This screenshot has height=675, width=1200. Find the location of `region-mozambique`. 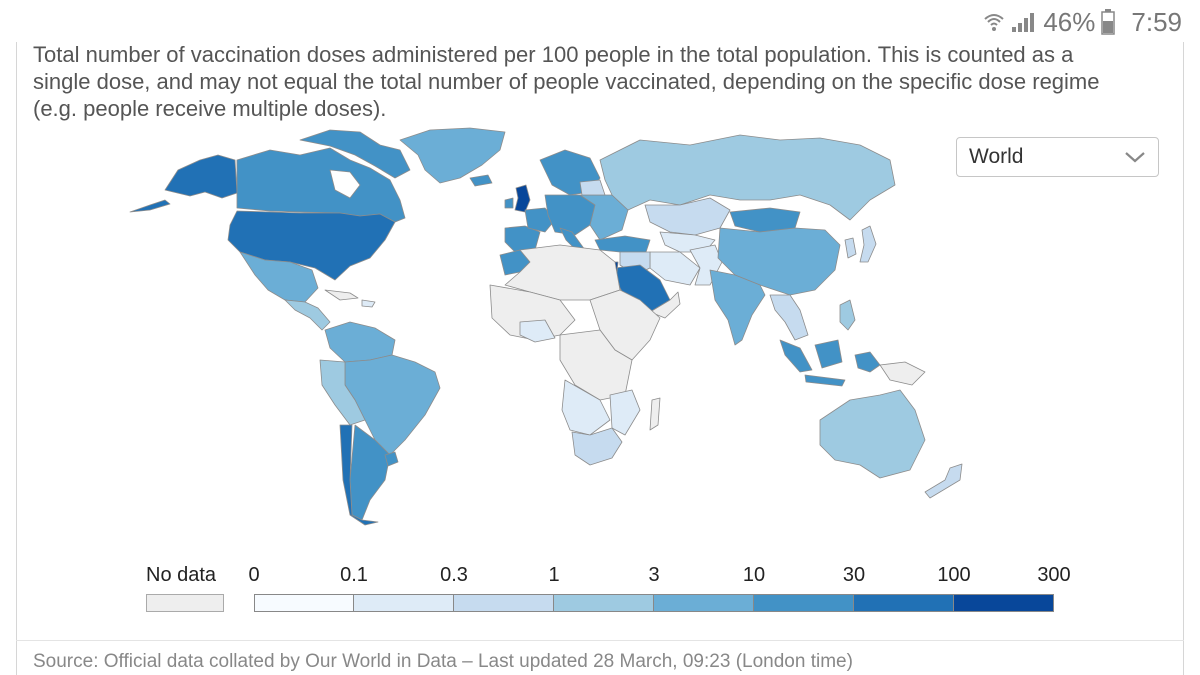

region-mozambique is located at coordinates (625, 412).